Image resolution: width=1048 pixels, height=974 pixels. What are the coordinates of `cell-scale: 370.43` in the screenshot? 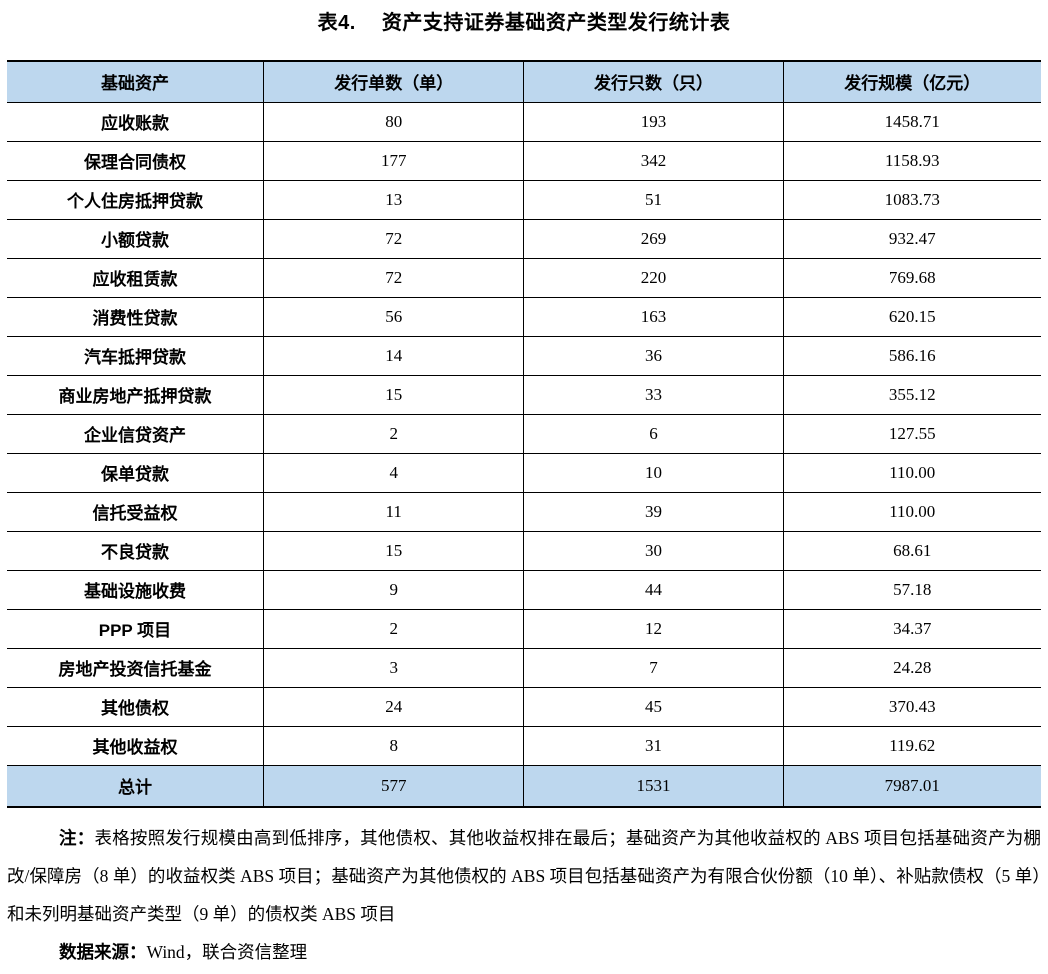 It's located at (911, 706).